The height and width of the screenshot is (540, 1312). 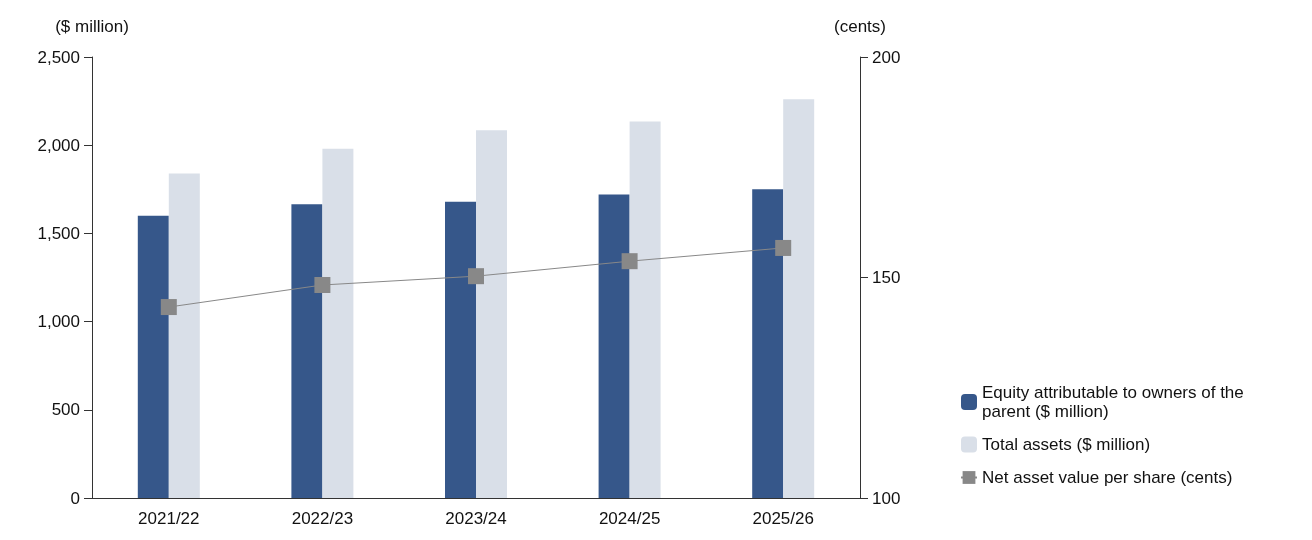 I want to click on y2-tick-label: 200, so click(x=886, y=57).